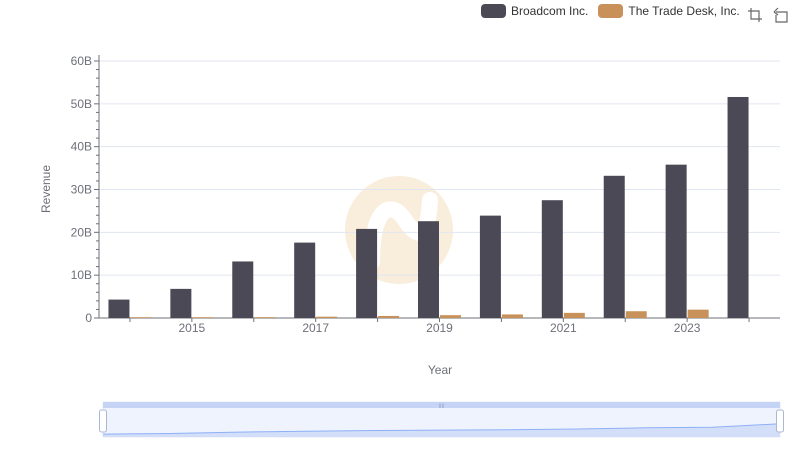 The height and width of the screenshot is (461, 800). I want to click on x-tick-label: 2015, so click(192, 328).